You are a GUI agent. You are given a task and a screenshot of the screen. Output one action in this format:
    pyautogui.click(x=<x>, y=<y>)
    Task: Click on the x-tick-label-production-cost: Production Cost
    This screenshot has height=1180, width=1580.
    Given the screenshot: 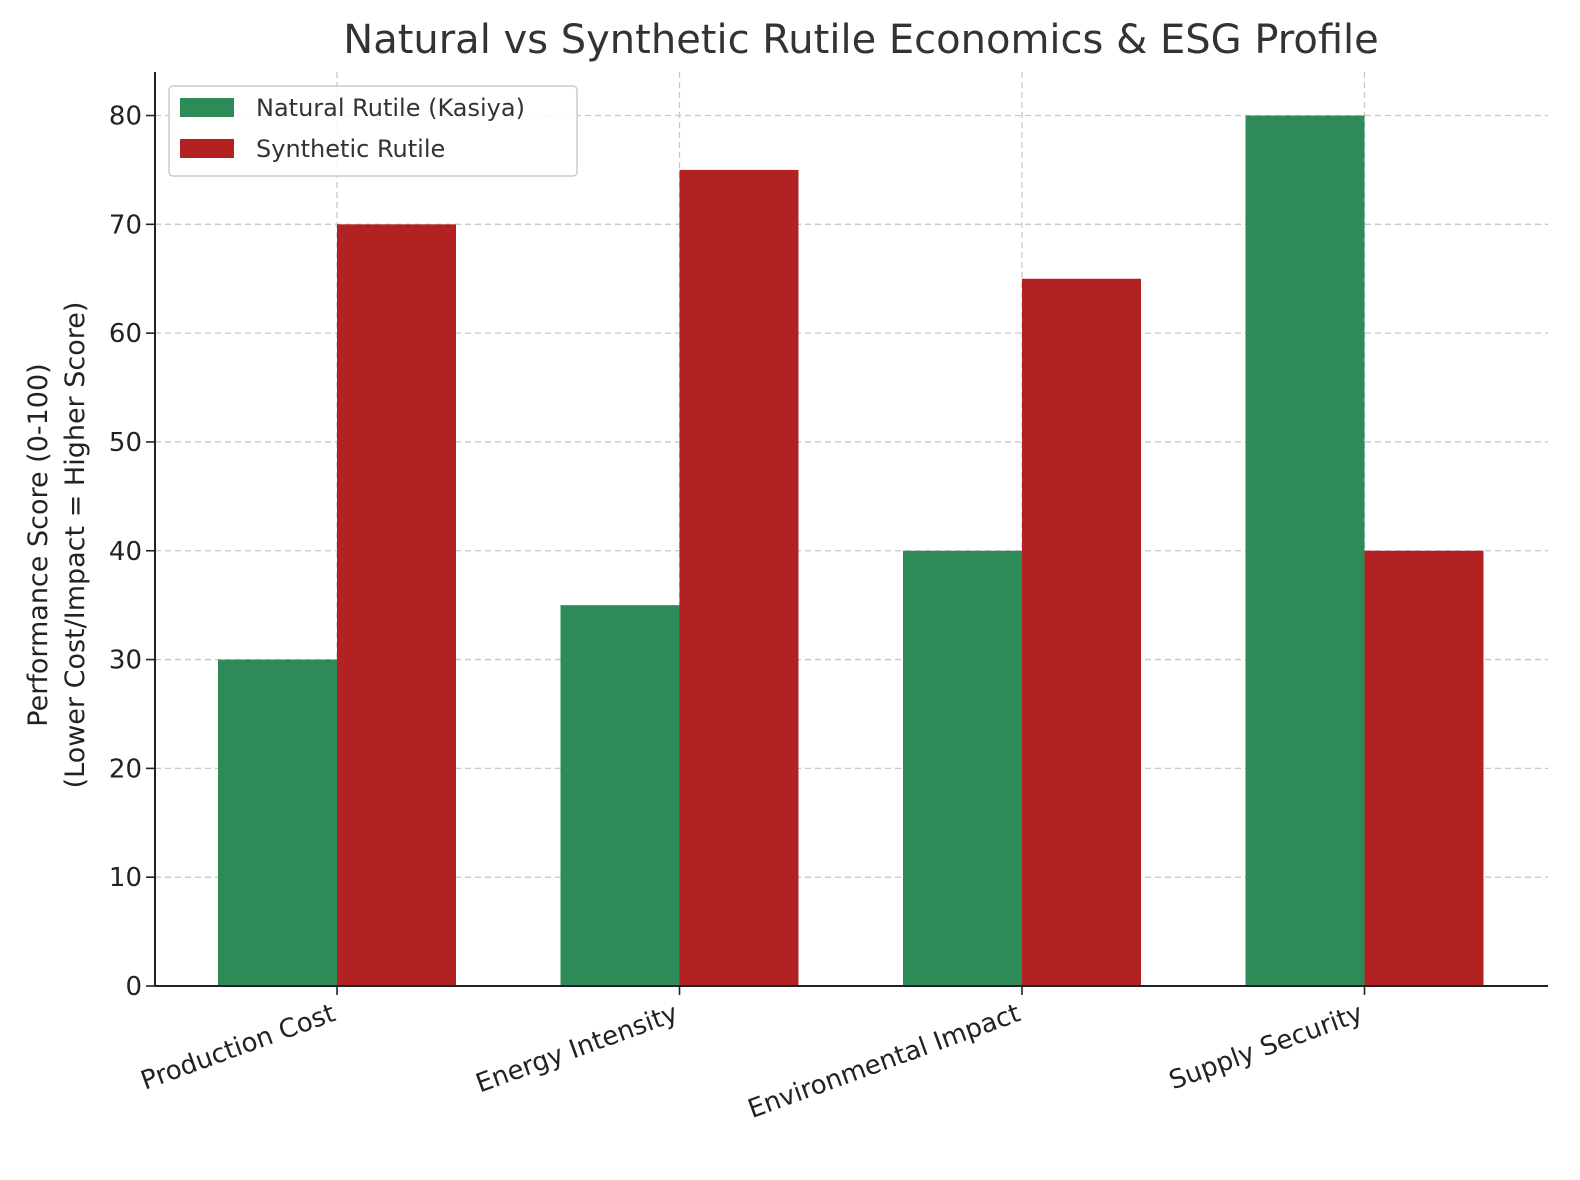 What is the action you would take?
    pyautogui.click(x=238, y=1047)
    